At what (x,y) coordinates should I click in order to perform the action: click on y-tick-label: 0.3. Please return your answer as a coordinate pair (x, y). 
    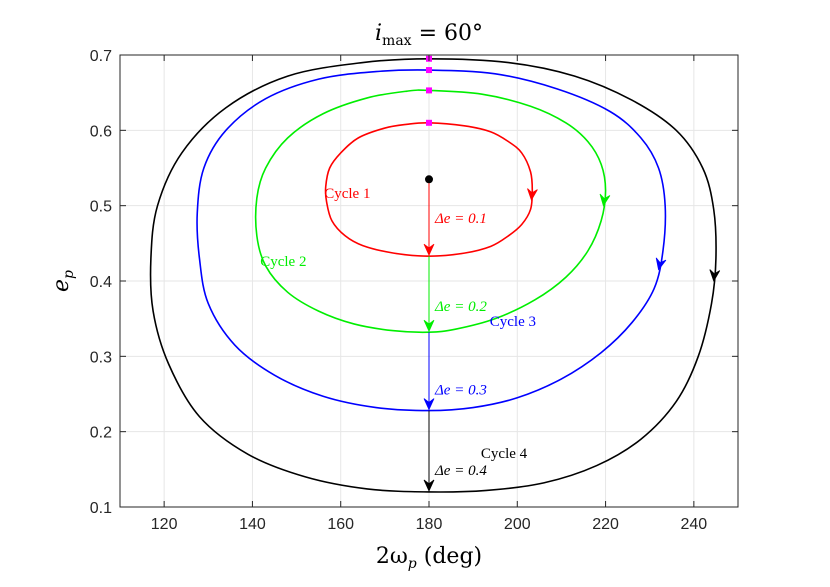
    Looking at the image, I should click on (101, 357).